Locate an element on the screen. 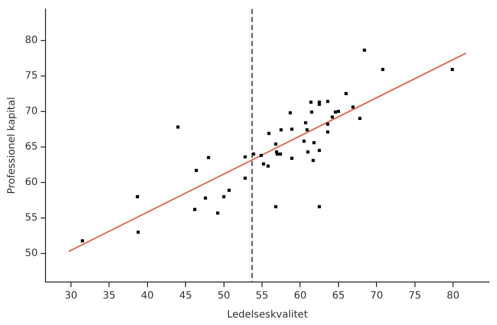 The height and width of the screenshot is (325, 497). y-tick-label: 70 is located at coordinates (31, 111).